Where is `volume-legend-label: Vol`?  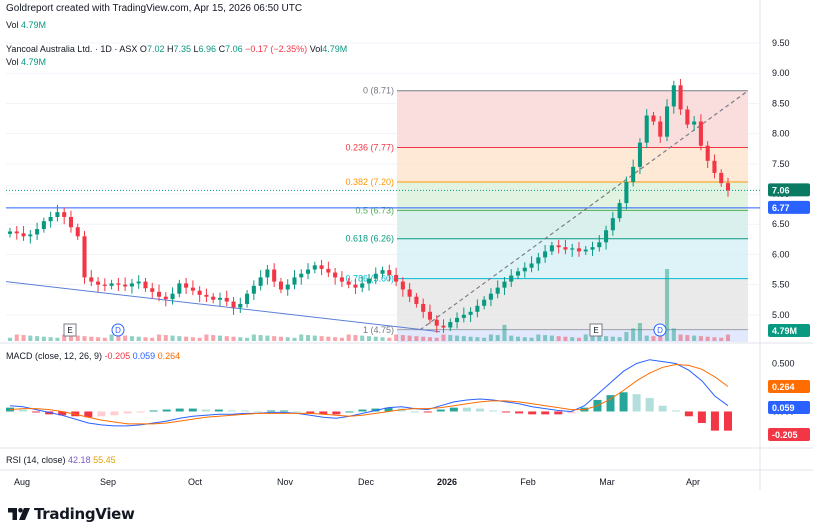 volume-legend-label: Vol is located at coordinates (12, 62).